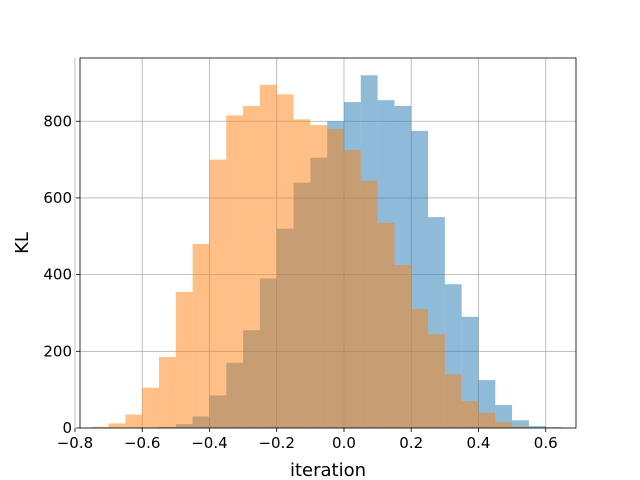 Image resolution: width=640 pixels, height=480 pixels. I want to click on x-tick-label: 0.0, so click(344, 443).